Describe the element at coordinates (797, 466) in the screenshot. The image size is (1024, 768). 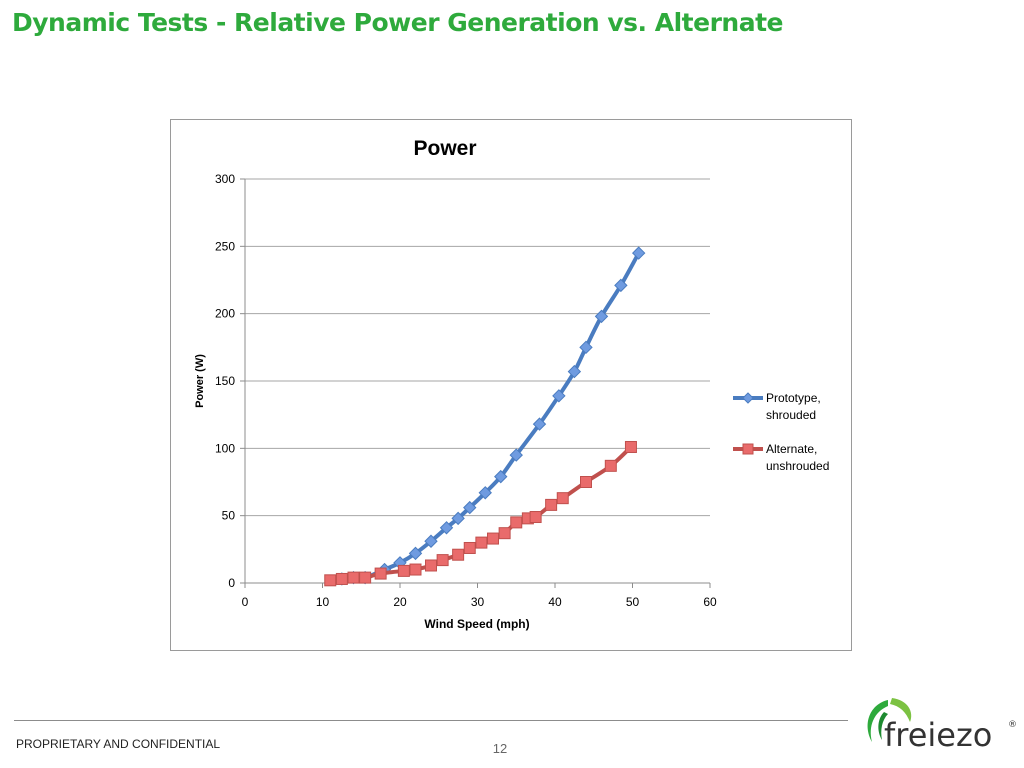
I see `legend-label-1-1: unshrouded` at that location.